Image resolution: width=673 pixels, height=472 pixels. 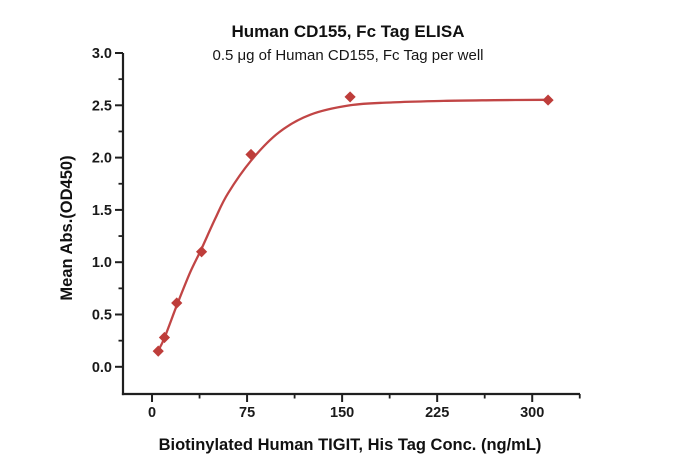 I want to click on x-tick-label: 75, so click(x=247, y=413).